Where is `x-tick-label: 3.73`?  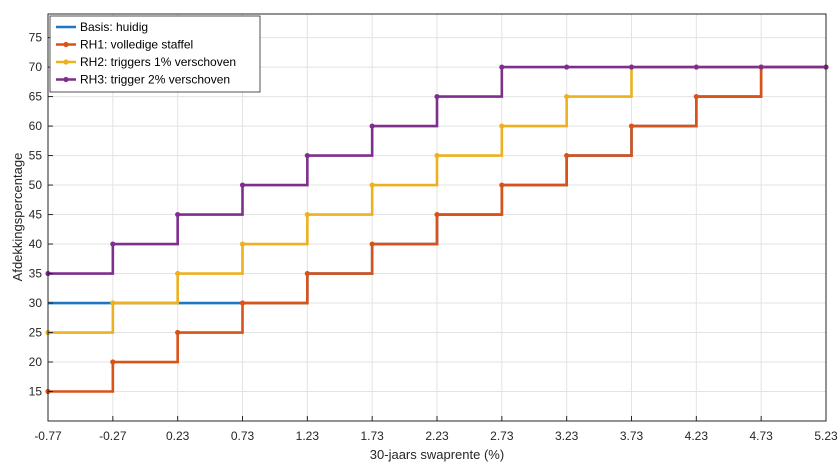 x-tick-label: 3.73 is located at coordinates (632, 436).